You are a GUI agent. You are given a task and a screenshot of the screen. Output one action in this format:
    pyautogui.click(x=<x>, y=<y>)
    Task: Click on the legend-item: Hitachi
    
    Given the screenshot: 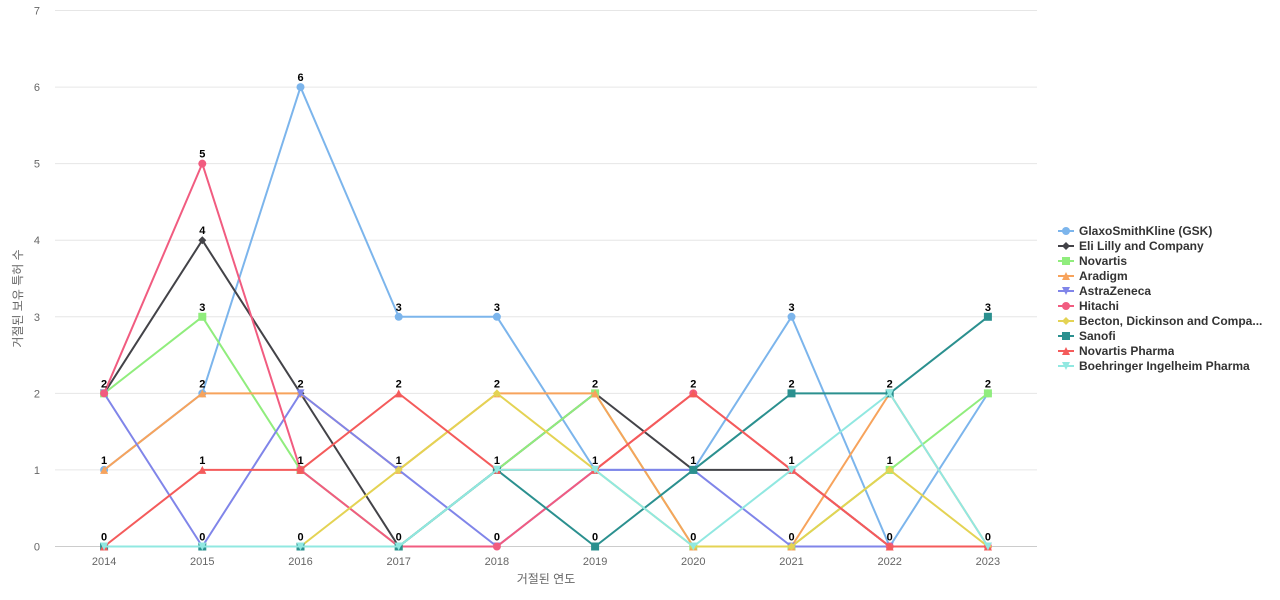 What is the action you would take?
    pyautogui.click(x=1169, y=305)
    